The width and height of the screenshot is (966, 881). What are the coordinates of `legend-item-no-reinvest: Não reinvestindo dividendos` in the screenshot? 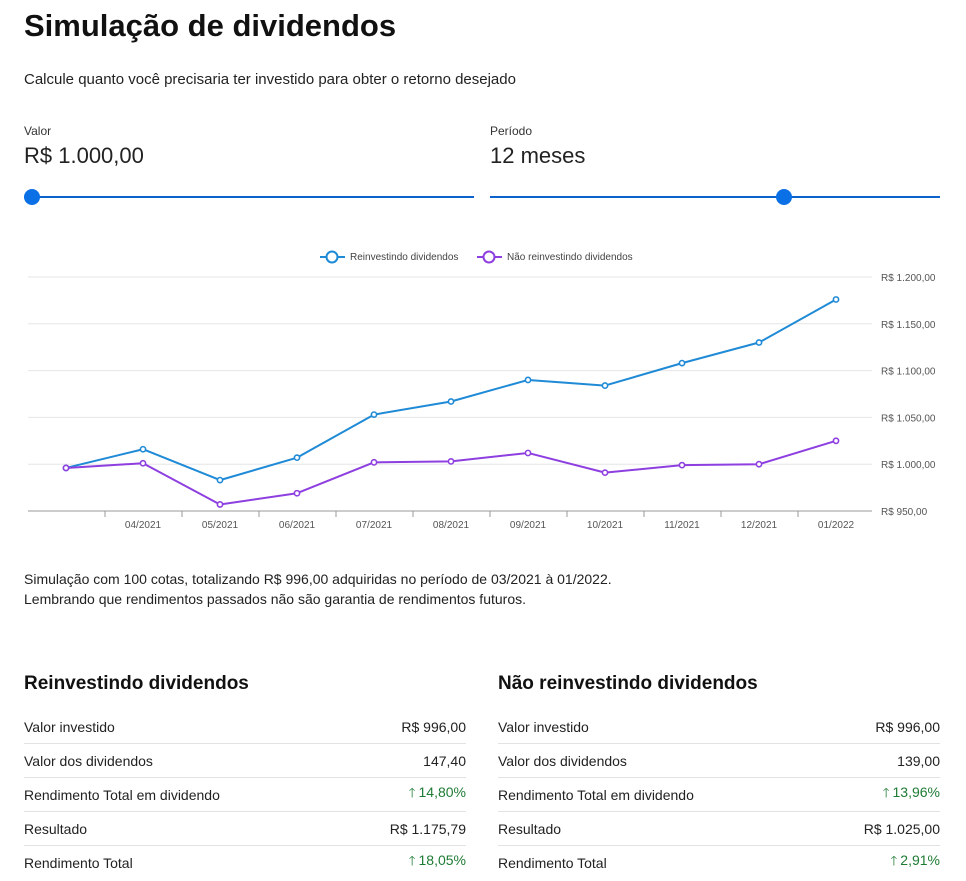 It's located at (555, 257).